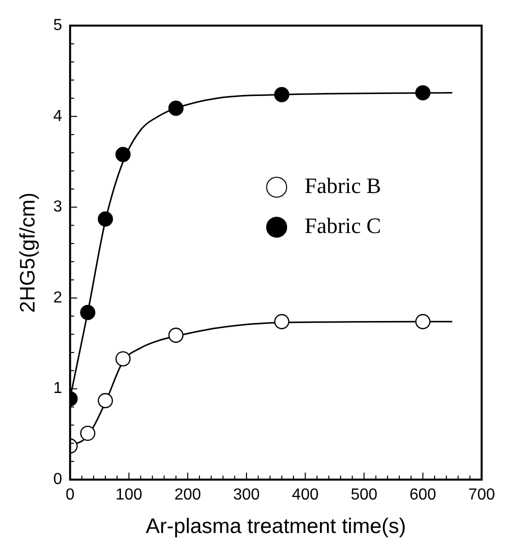  I want to click on x-tick-label: 200, so click(188, 495).